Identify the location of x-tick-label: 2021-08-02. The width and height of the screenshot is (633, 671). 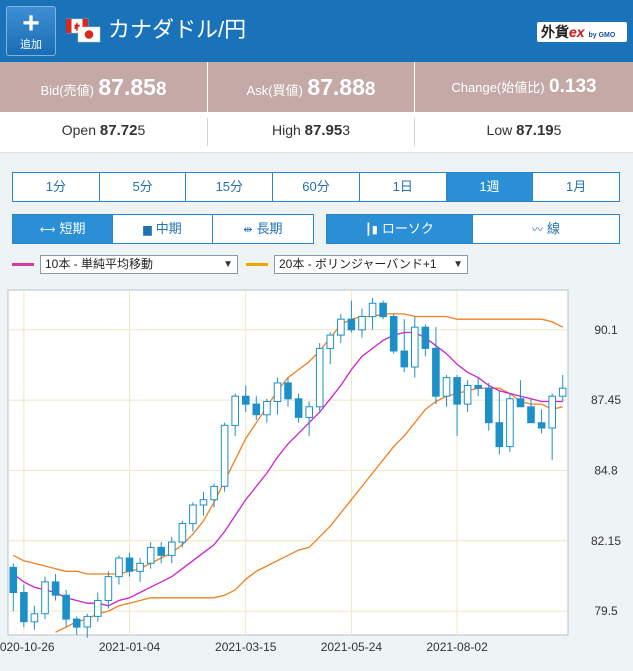
(457, 647).